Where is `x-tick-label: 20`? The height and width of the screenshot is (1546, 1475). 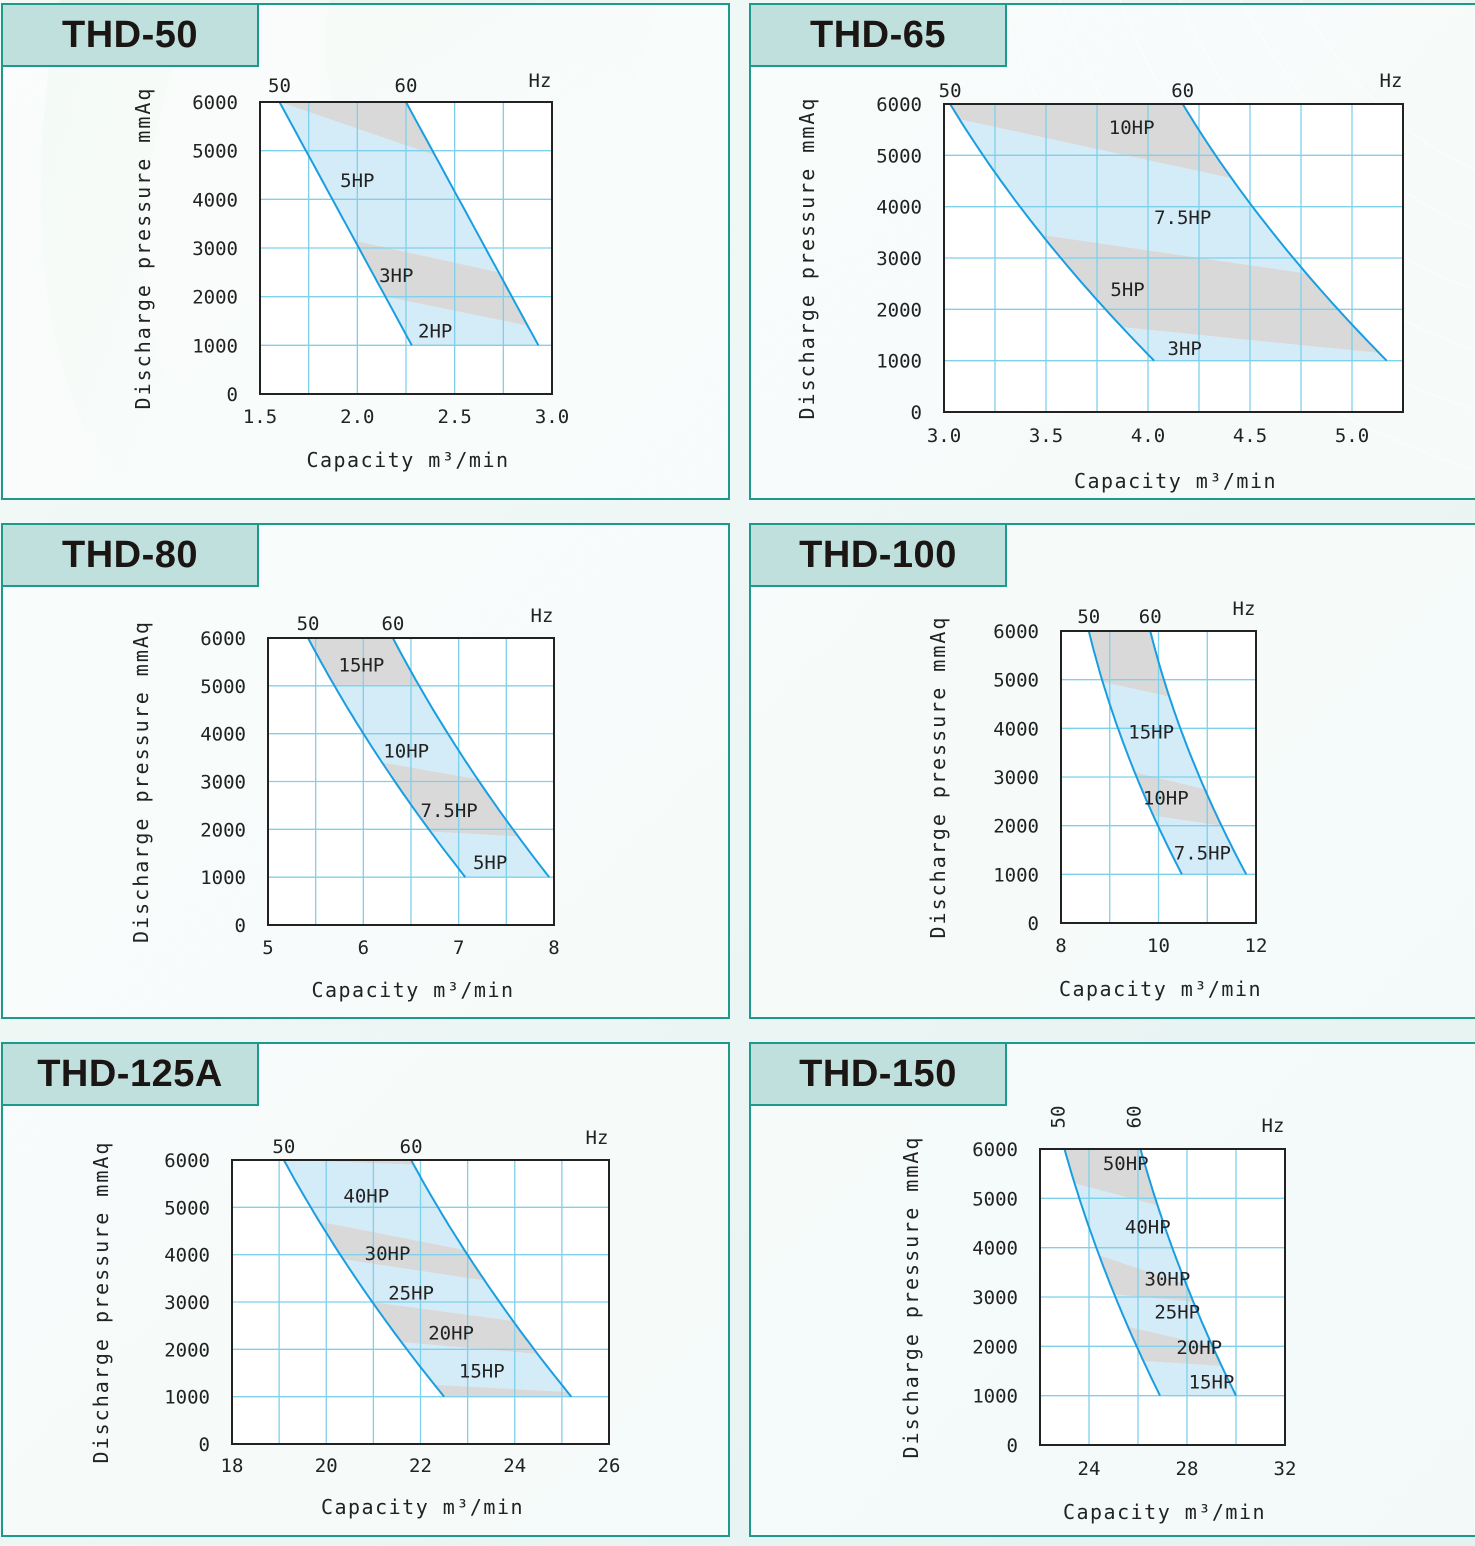
x-tick-label: 20 is located at coordinates (326, 1466).